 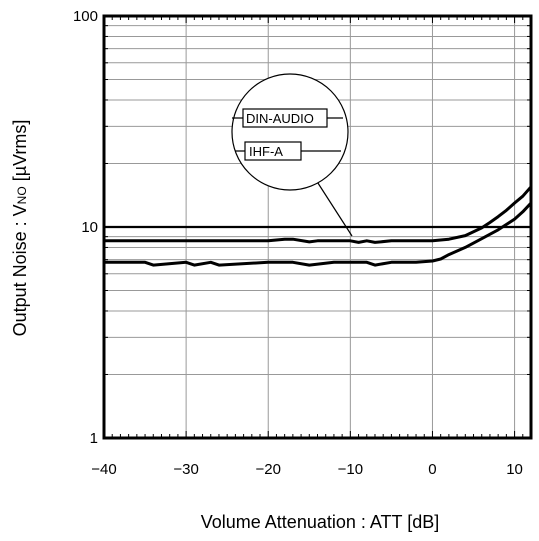 I want to click on x-tick-label: 0, so click(x=432, y=469).